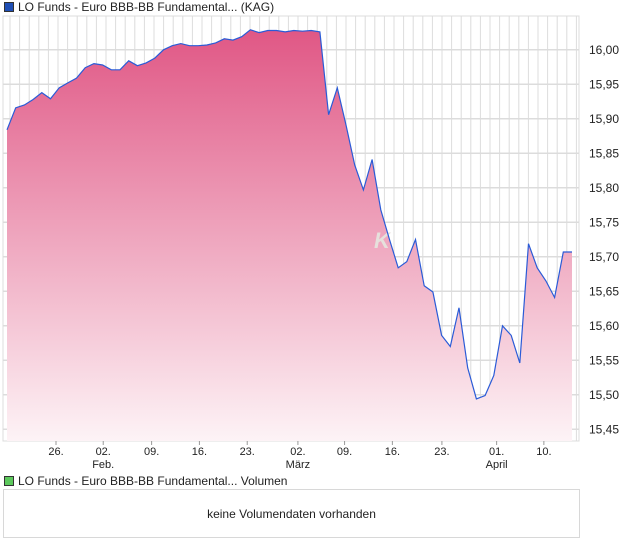 The width and height of the screenshot is (620, 546). Describe the element at coordinates (543, 452) in the screenshot. I see `x-tick-label: 10.` at that location.